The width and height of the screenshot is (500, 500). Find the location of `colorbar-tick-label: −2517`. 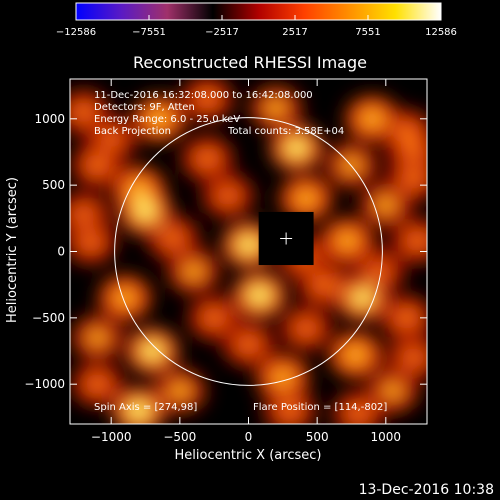

colorbar-tick-label: −2517 is located at coordinates (222, 32).